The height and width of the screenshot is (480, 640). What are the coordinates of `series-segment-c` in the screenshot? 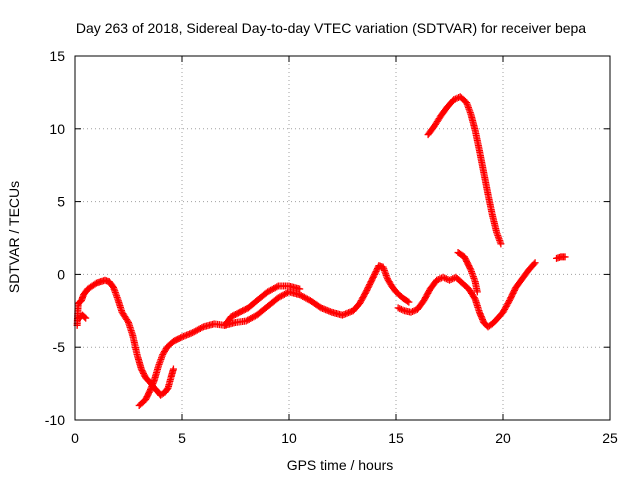 It's located at (262, 305).